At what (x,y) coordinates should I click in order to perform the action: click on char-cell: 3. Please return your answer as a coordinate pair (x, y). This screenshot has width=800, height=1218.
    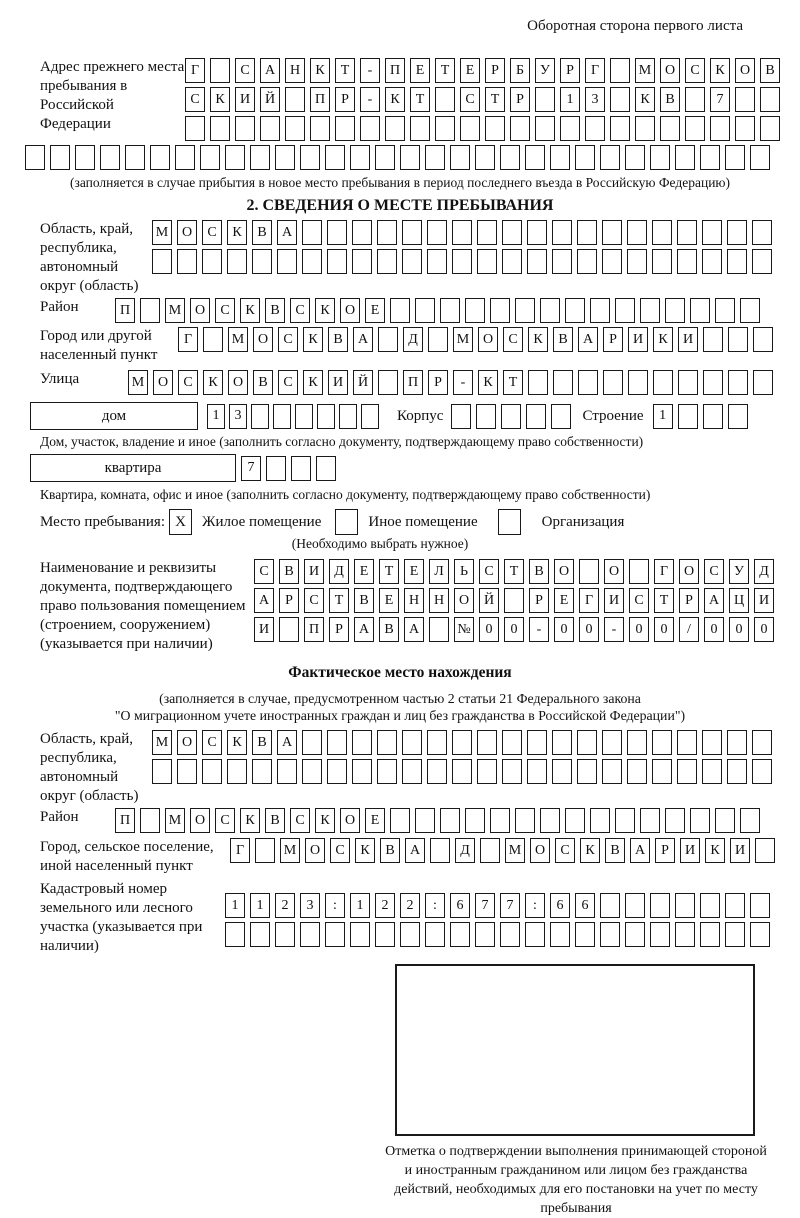
    Looking at the image, I should click on (595, 99).